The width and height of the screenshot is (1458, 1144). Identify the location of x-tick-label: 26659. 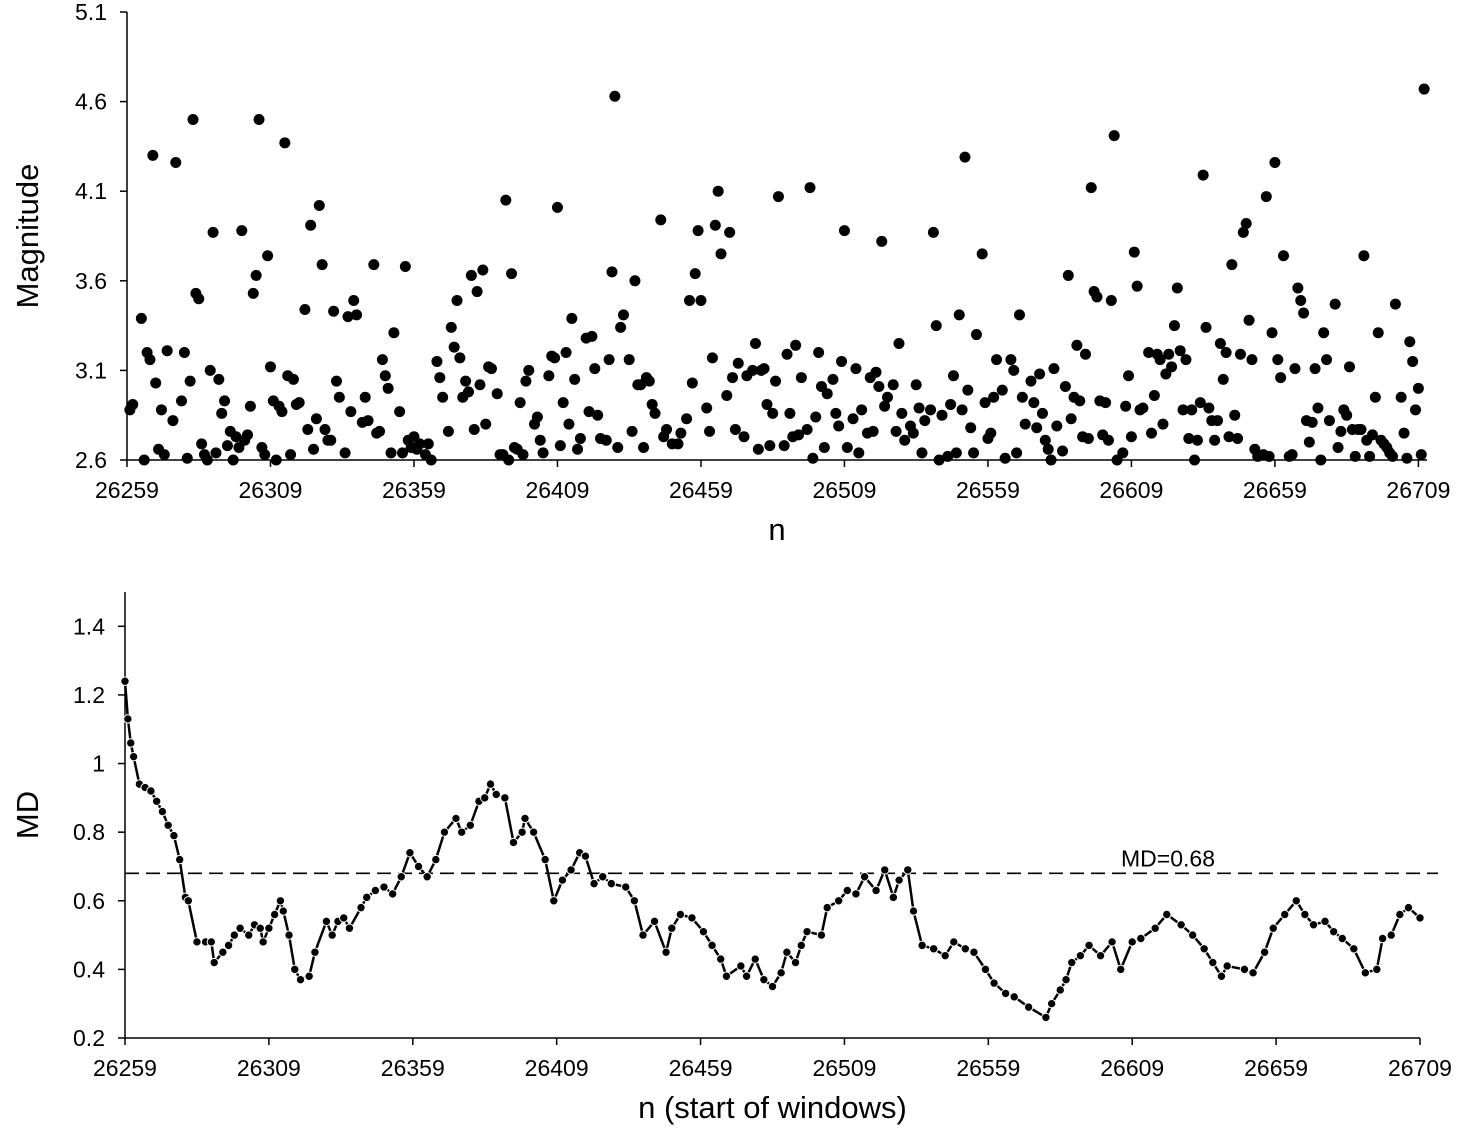
(1276, 1068).